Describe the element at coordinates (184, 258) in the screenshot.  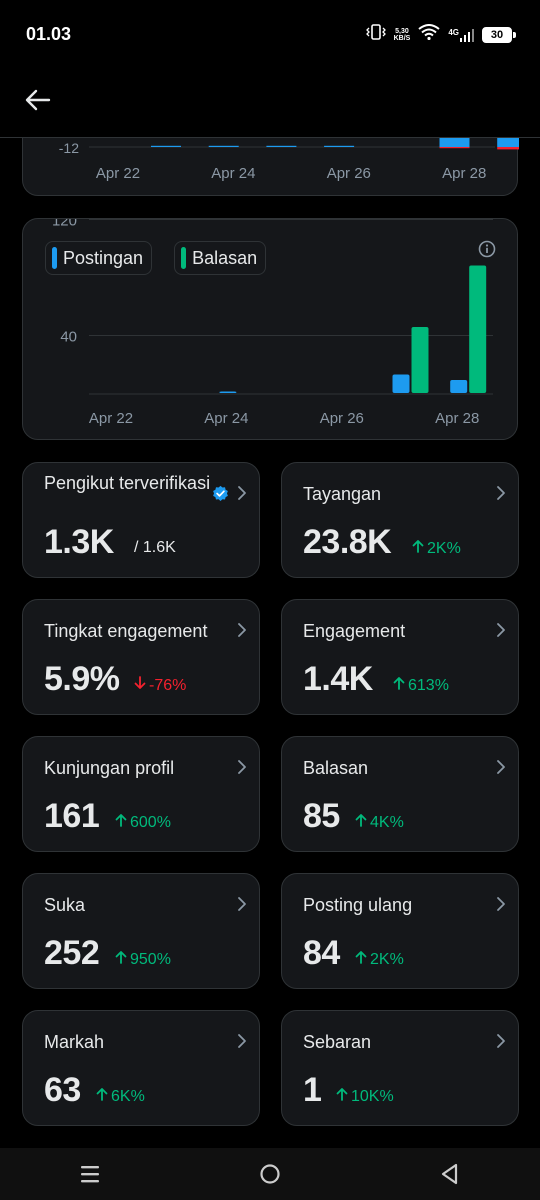
I see `legend-swatch-replies` at that location.